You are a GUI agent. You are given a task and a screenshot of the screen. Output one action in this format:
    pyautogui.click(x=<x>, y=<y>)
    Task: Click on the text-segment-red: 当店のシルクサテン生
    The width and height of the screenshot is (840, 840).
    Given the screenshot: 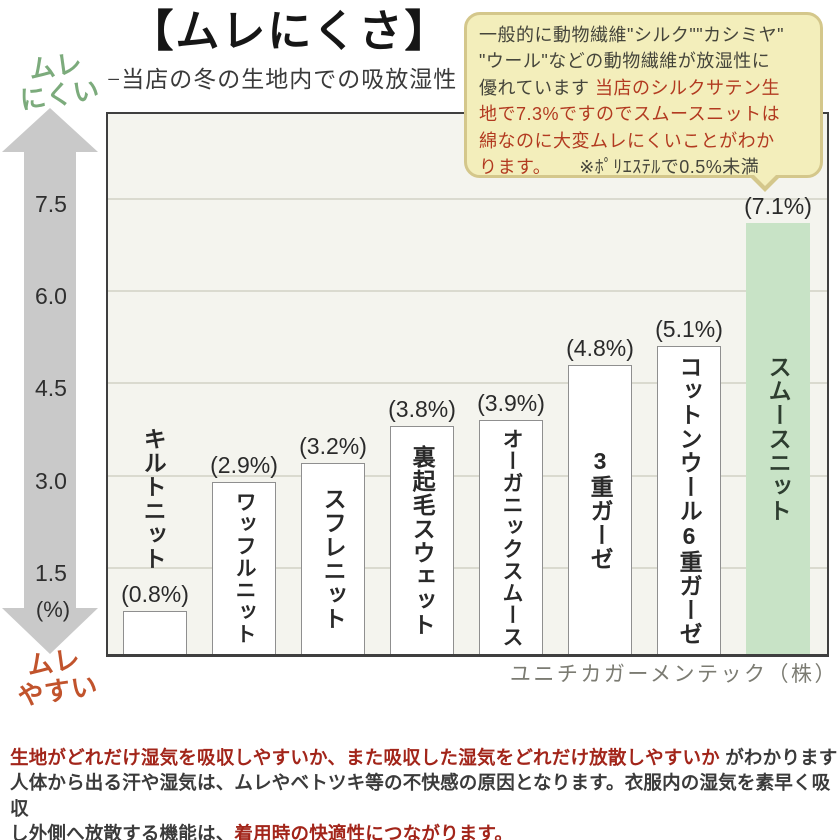 What is the action you would take?
    pyautogui.click(x=687, y=87)
    